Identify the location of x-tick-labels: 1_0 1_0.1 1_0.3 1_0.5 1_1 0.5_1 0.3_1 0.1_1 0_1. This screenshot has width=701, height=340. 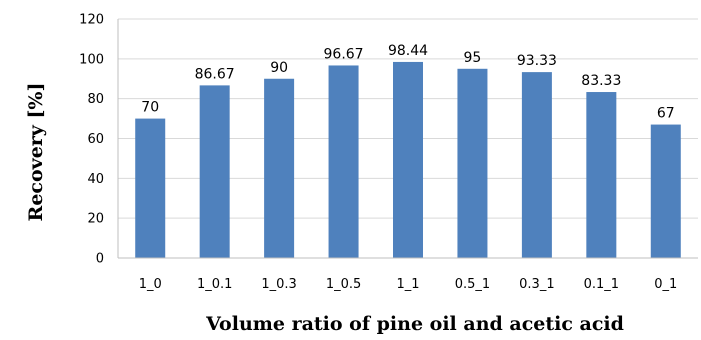
(408, 284).